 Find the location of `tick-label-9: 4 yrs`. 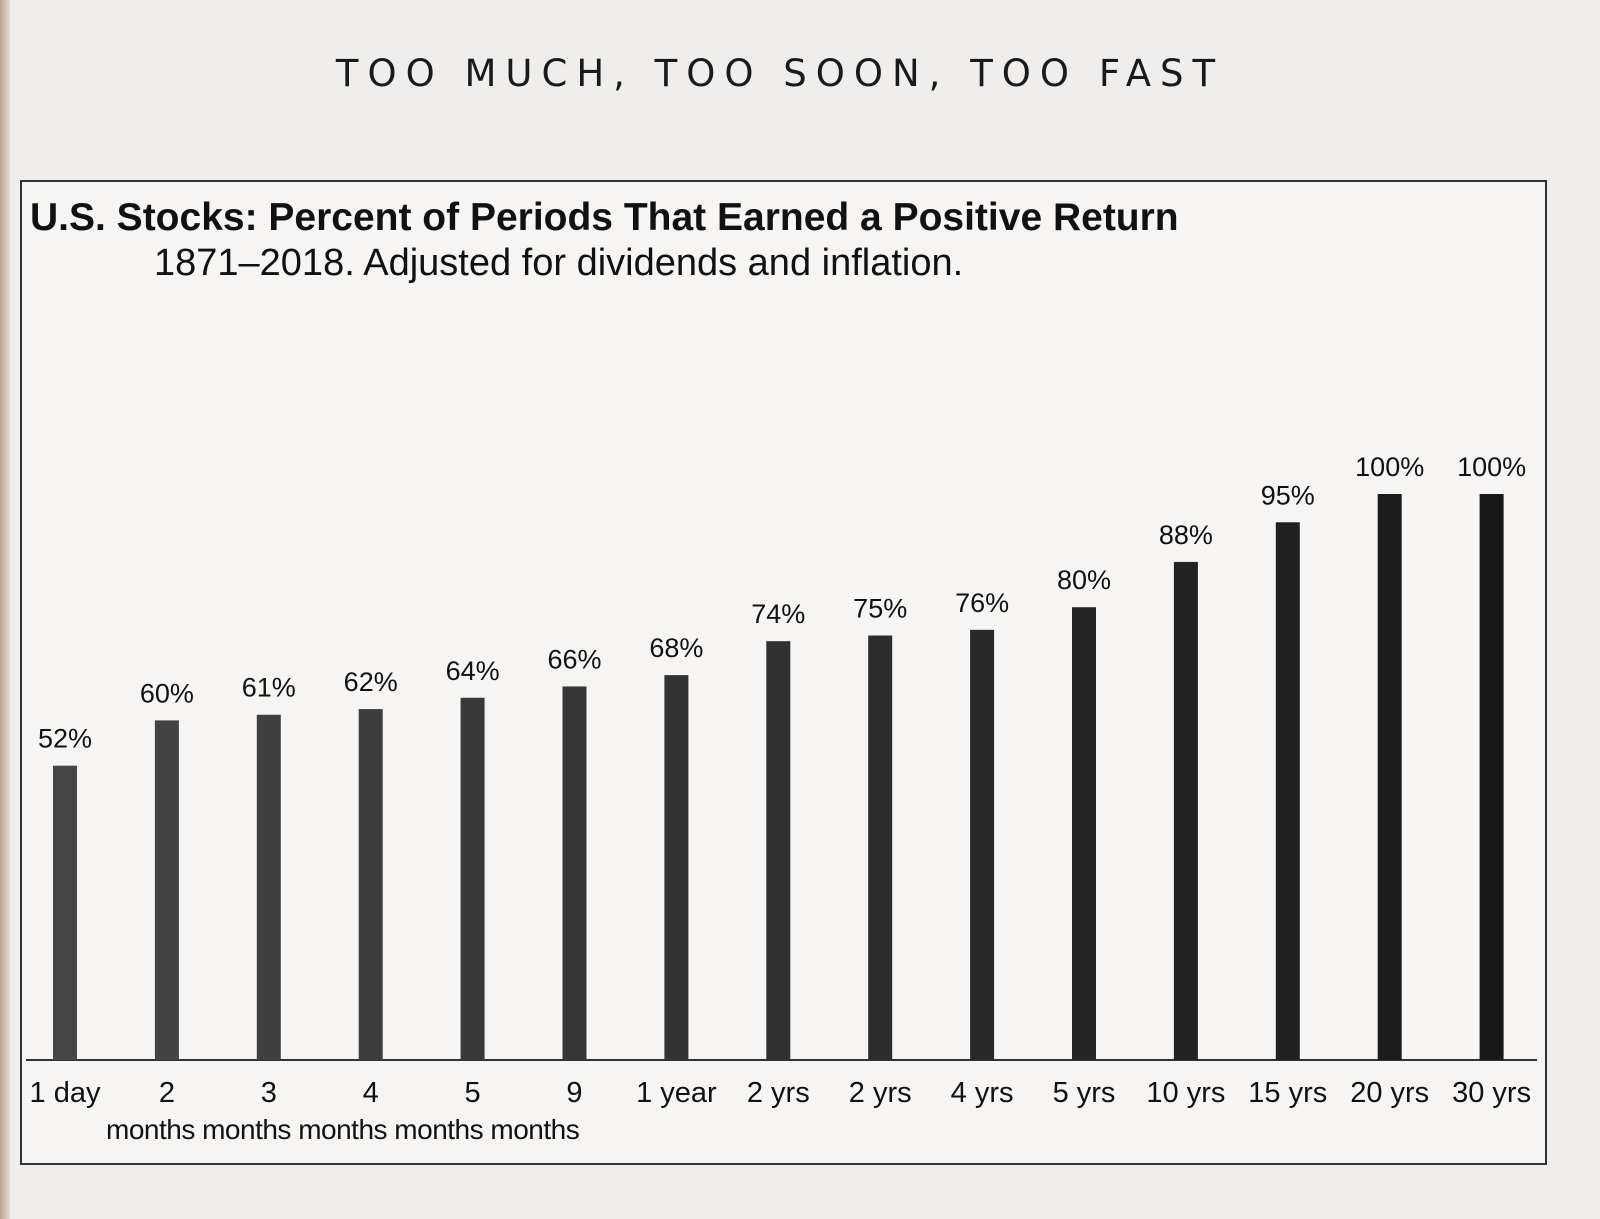

tick-label-9: 4 yrs is located at coordinates (982, 1093).